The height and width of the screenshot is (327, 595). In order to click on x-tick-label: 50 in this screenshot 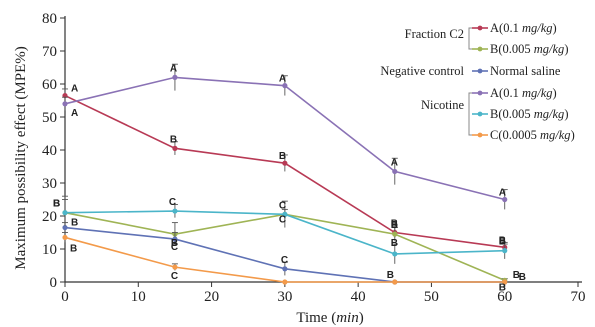, I will do `click(431, 297)`.